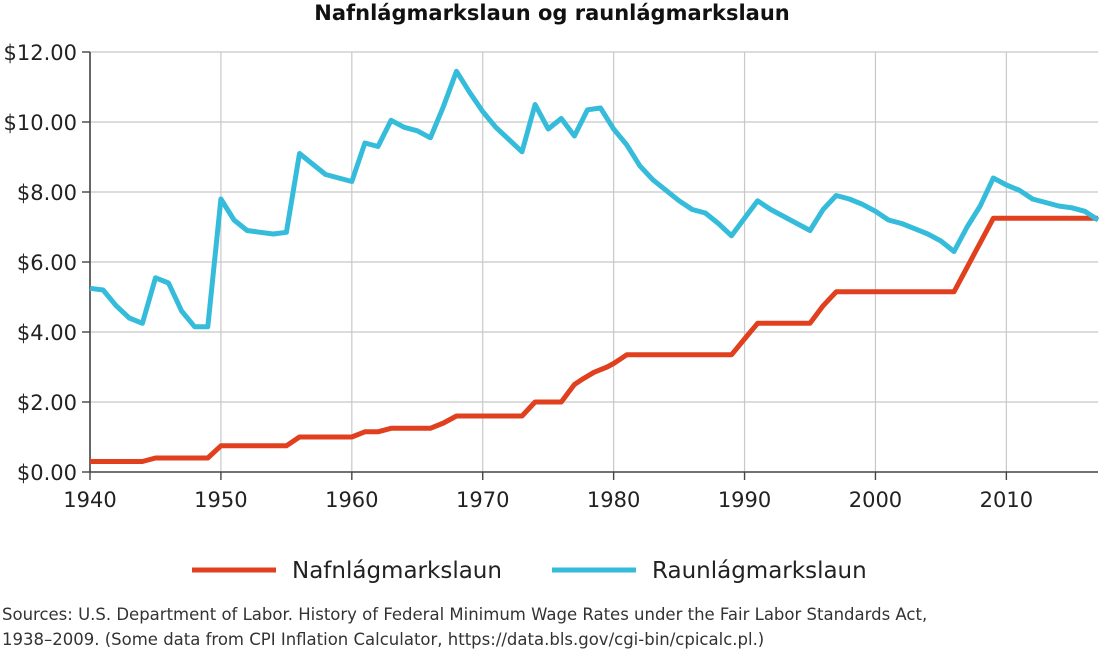 This screenshot has width=1100, height=652. Describe the element at coordinates (744, 500) in the screenshot. I see `x-tick-label: 1990` at that location.